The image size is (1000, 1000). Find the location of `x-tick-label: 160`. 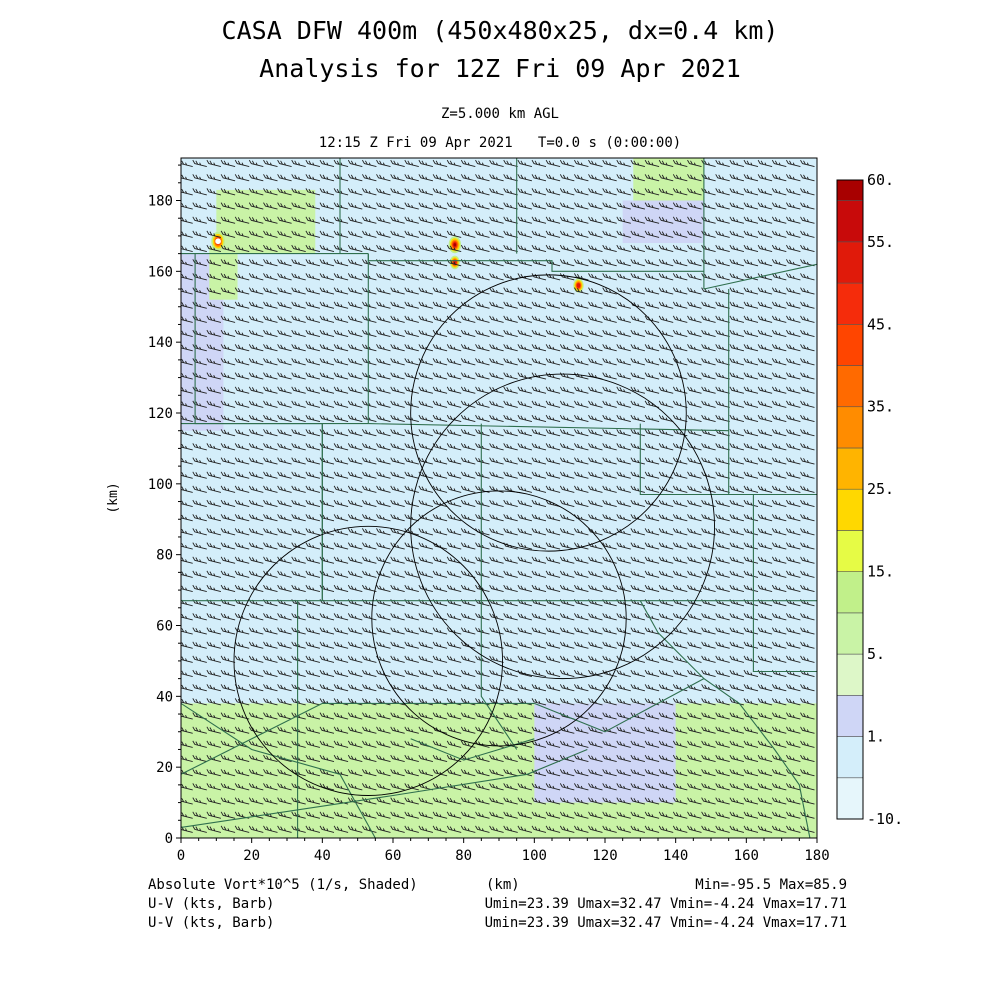

x-tick-label: 160 is located at coordinates (746, 856).